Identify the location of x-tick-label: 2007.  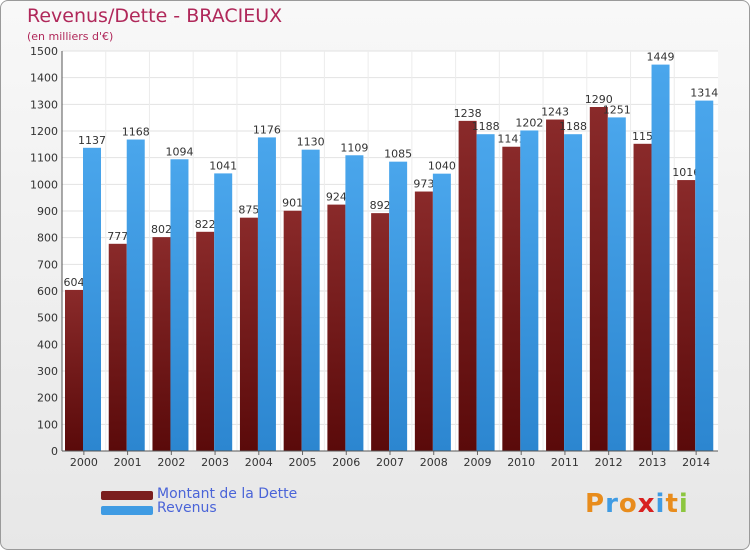
(390, 462).